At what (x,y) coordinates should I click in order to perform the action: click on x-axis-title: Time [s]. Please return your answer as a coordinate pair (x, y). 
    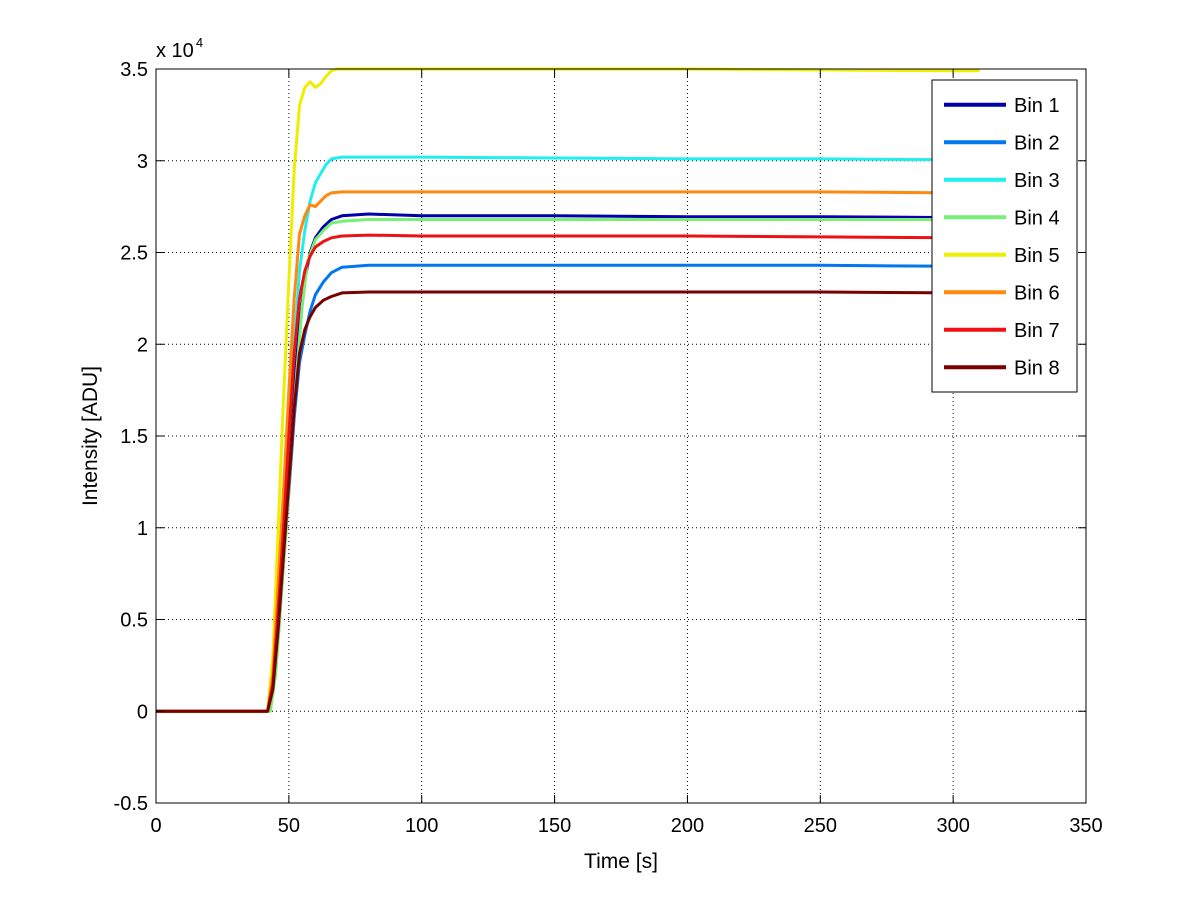
    Looking at the image, I should click on (621, 861).